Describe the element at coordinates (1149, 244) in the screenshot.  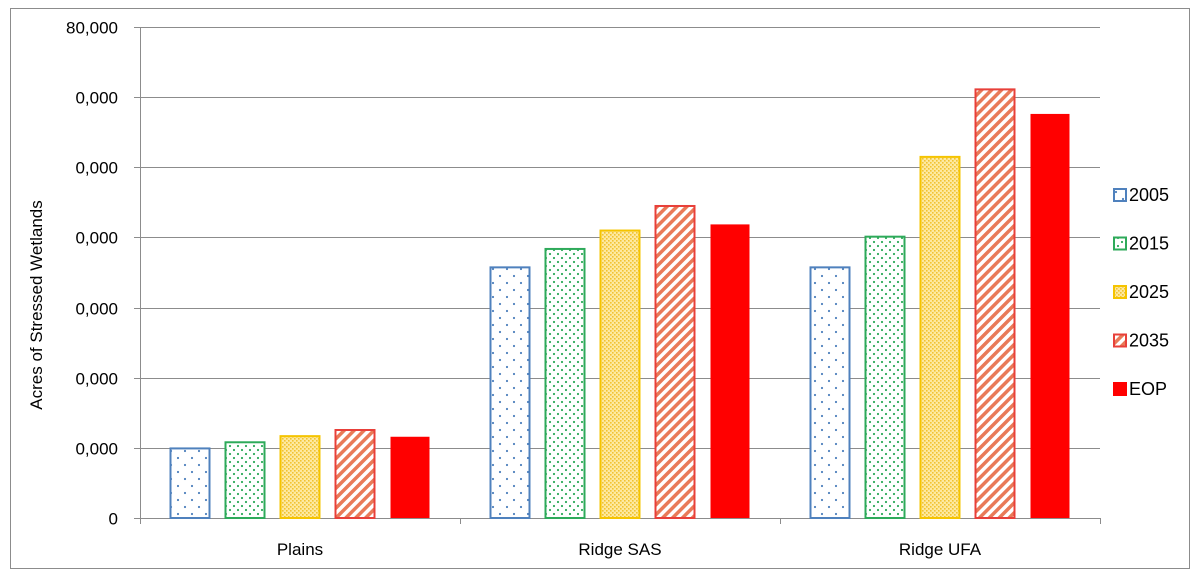
I see `legend-label-2015: 2015` at that location.